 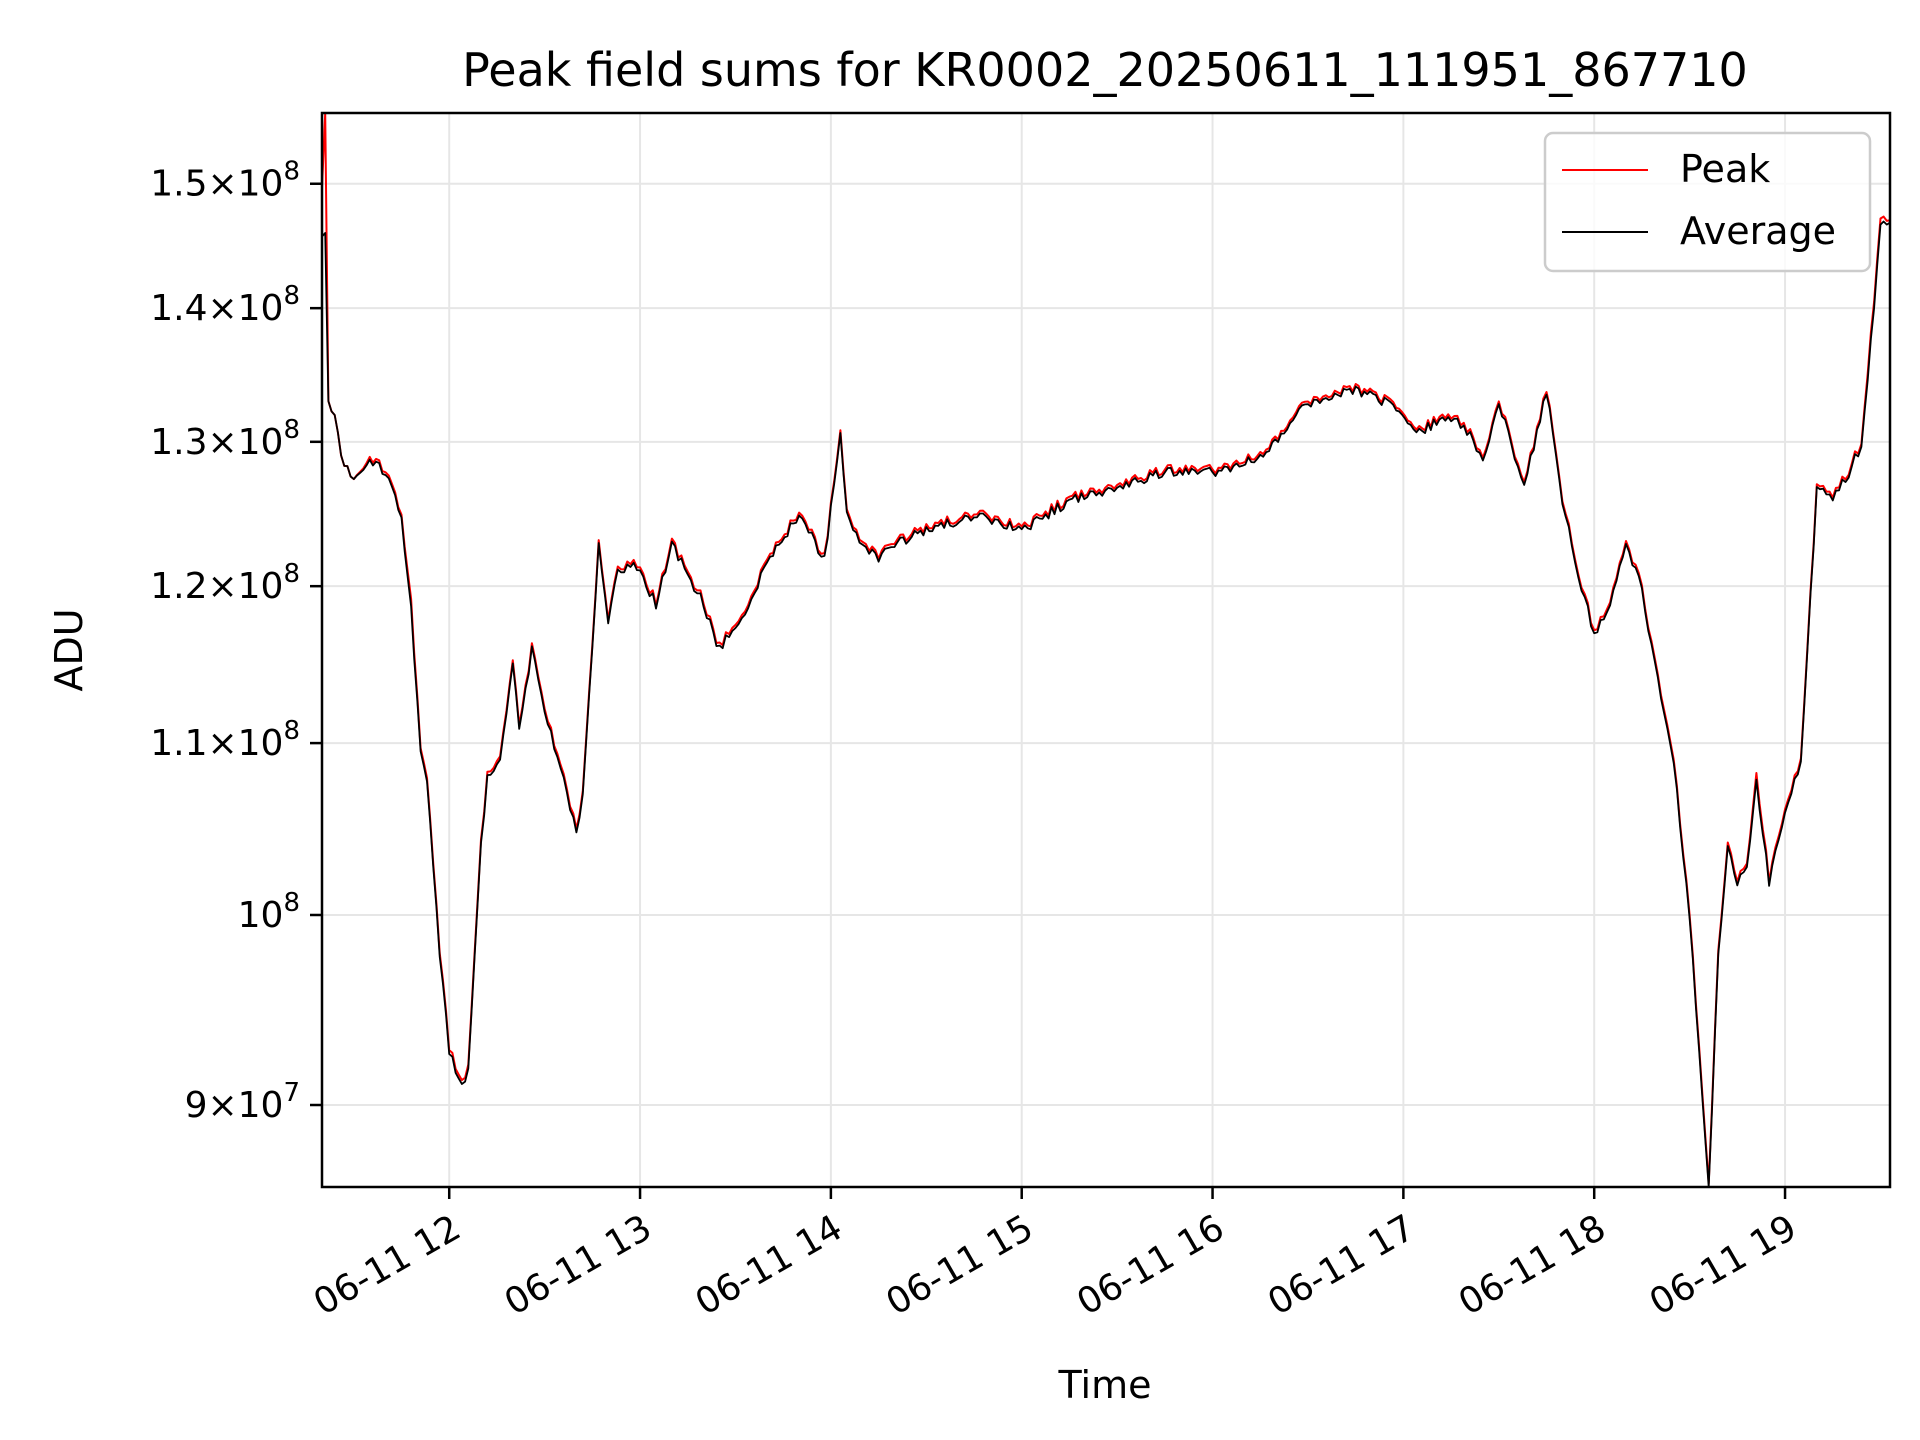 What do you see at coordinates (225, 181) in the screenshot?
I see `y-tick-label: 1.5×108` at bounding box center [225, 181].